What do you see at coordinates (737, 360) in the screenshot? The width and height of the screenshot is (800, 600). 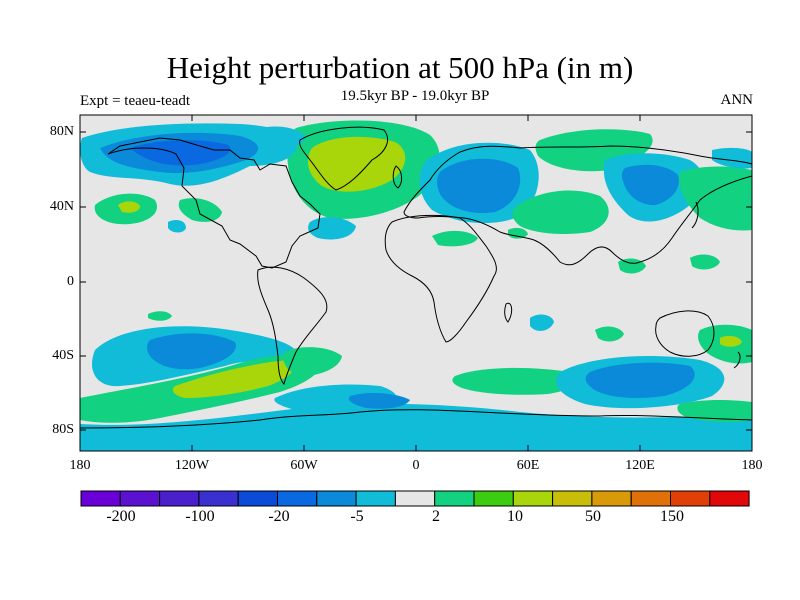 I see `coast-new-zealand` at bounding box center [737, 360].